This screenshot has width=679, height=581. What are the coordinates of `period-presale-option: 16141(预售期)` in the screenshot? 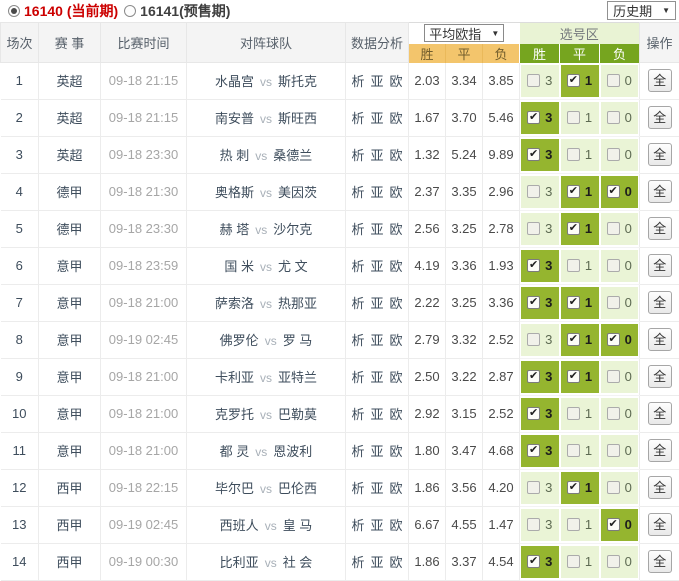 It's located at (177, 11).